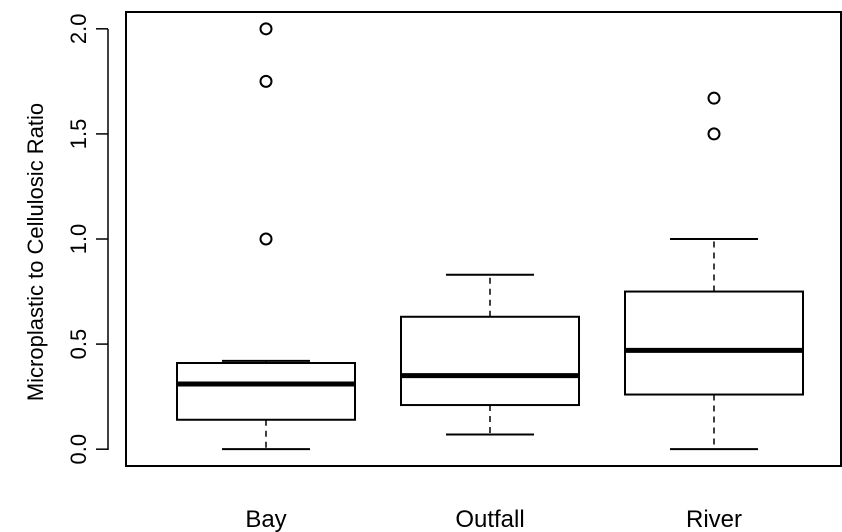 This screenshot has width=842, height=532. What do you see at coordinates (714, 271) in the screenshot?
I see `box-river` at bounding box center [714, 271].